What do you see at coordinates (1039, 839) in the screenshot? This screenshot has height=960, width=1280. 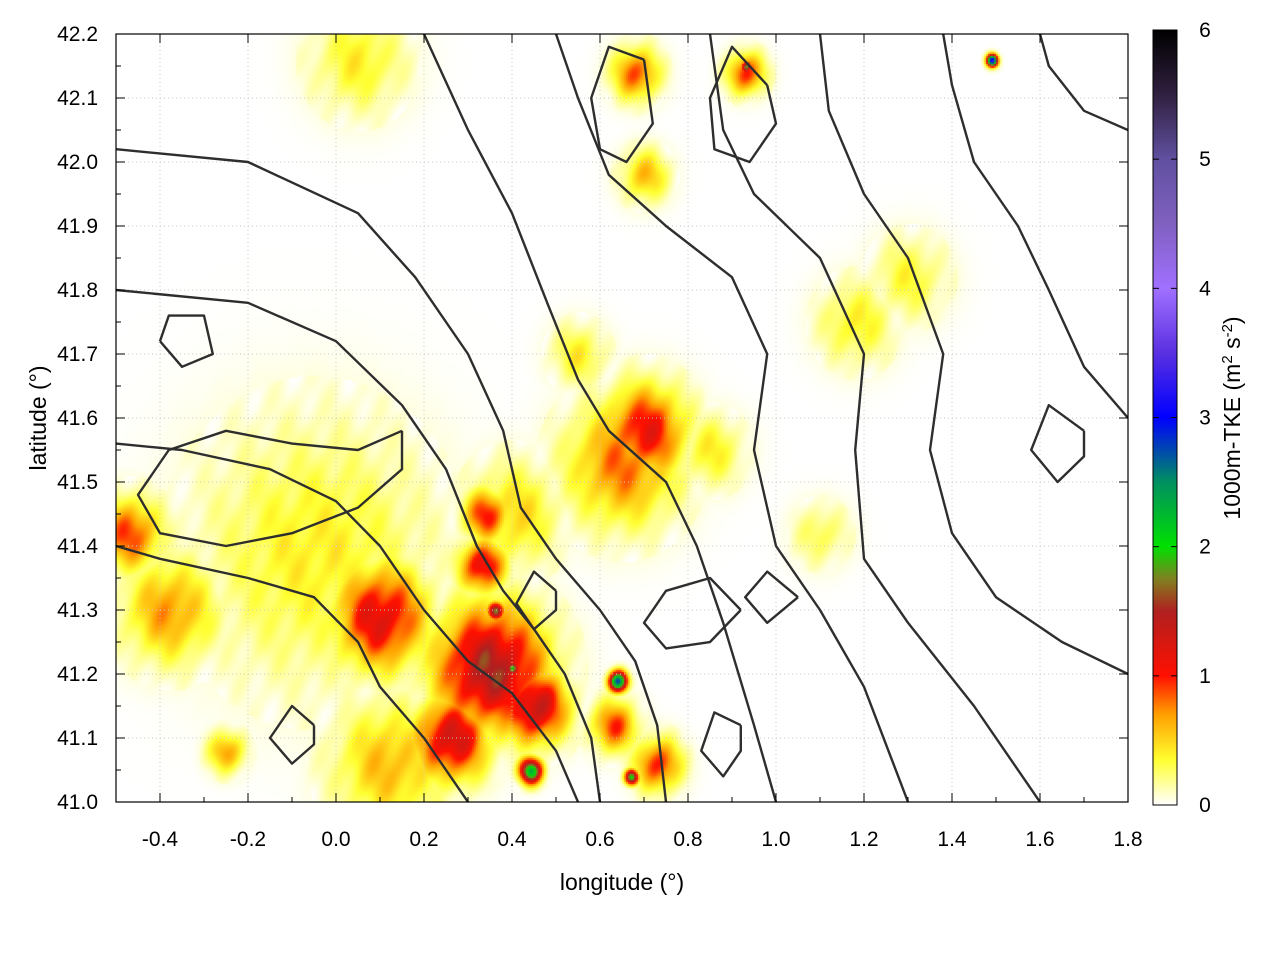 I see `x-tick-label-10: 1.6` at bounding box center [1039, 839].